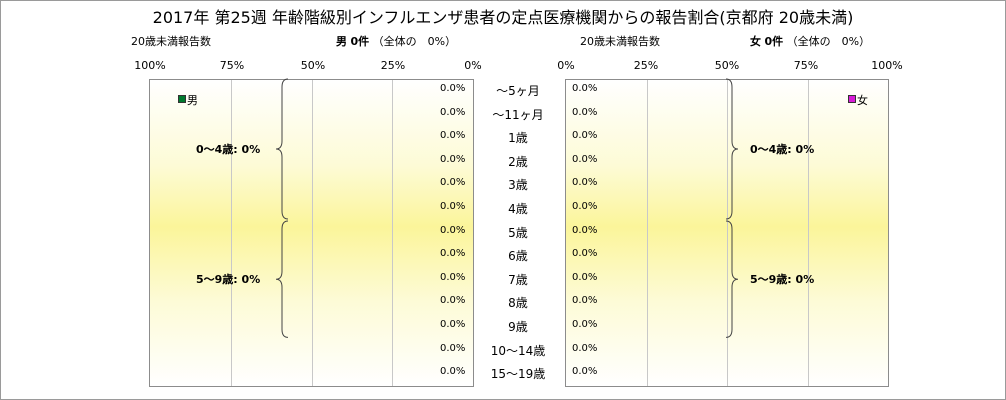  I want to click on age-category-label: 1歳, so click(518, 138).